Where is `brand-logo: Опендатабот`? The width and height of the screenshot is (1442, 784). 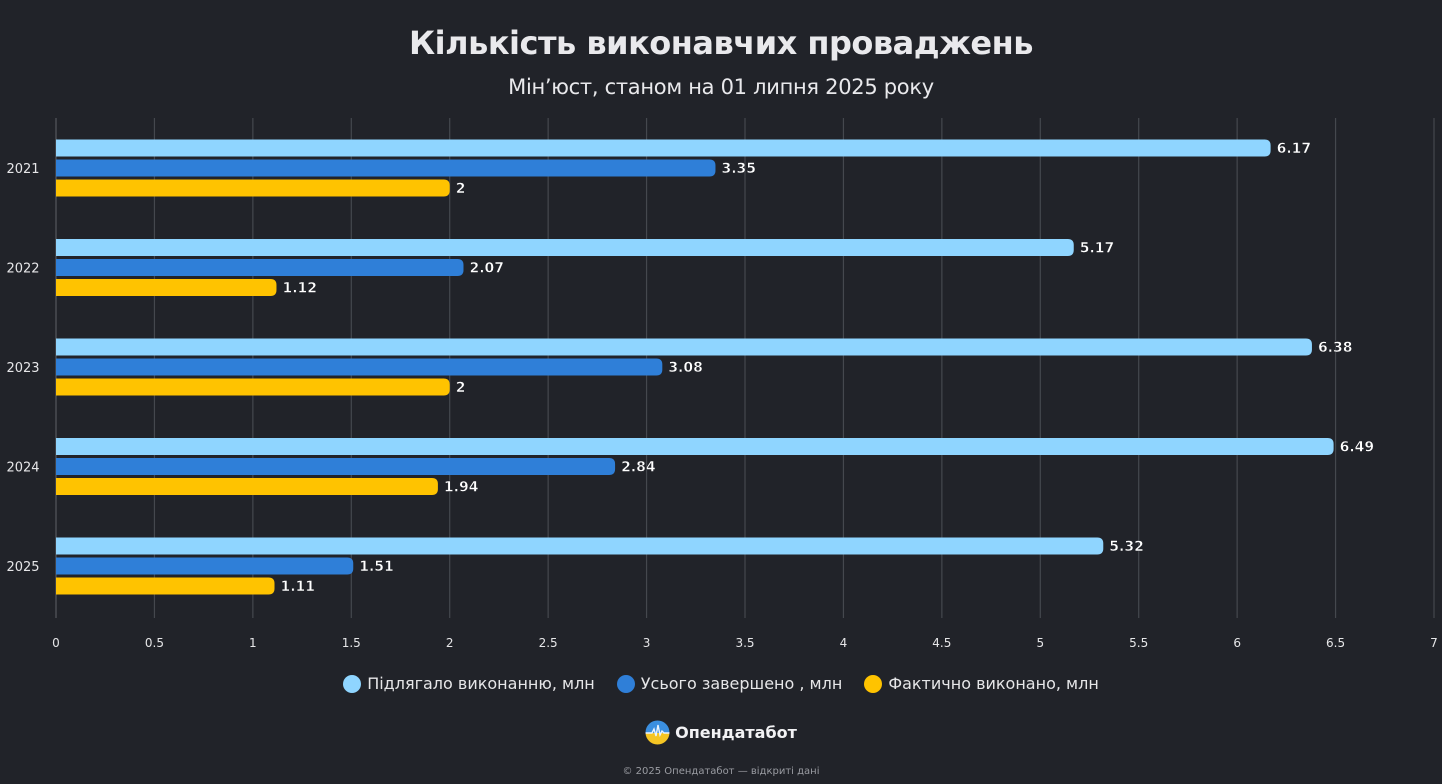
brand-logo: Опендатабот is located at coordinates (721, 732).